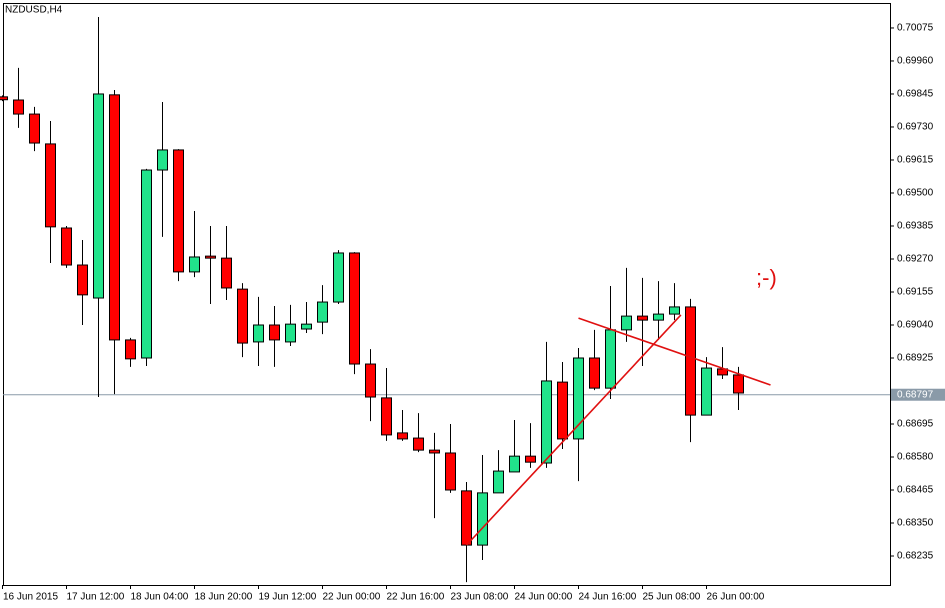  Describe the element at coordinates (915, 424) in the screenshot. I see `y-tick-label: 0.68695` at that location.